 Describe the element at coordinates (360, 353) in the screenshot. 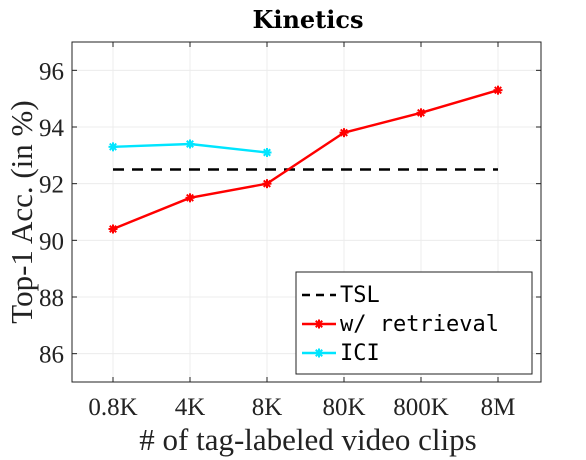

I see `legend-label: ICI` at that location.